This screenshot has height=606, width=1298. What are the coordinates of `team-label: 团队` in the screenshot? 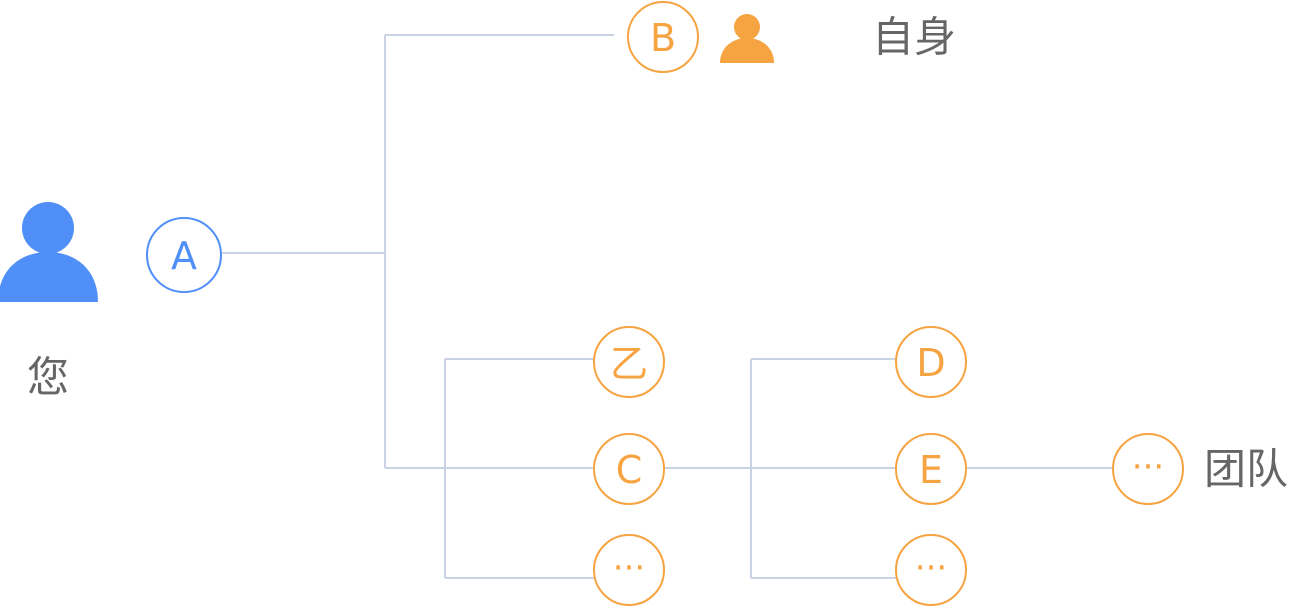 It's located at (1246, 469).